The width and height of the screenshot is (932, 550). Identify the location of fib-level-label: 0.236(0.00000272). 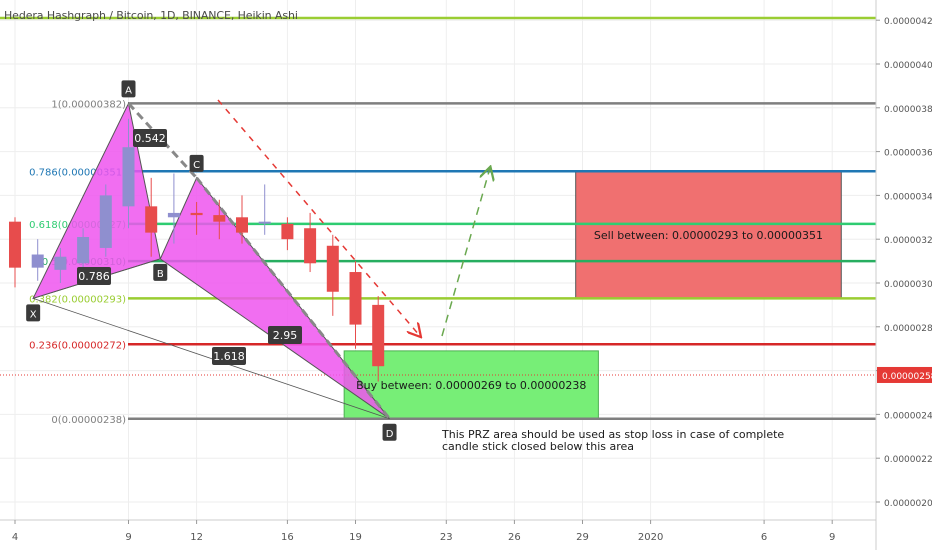
(77, 345).